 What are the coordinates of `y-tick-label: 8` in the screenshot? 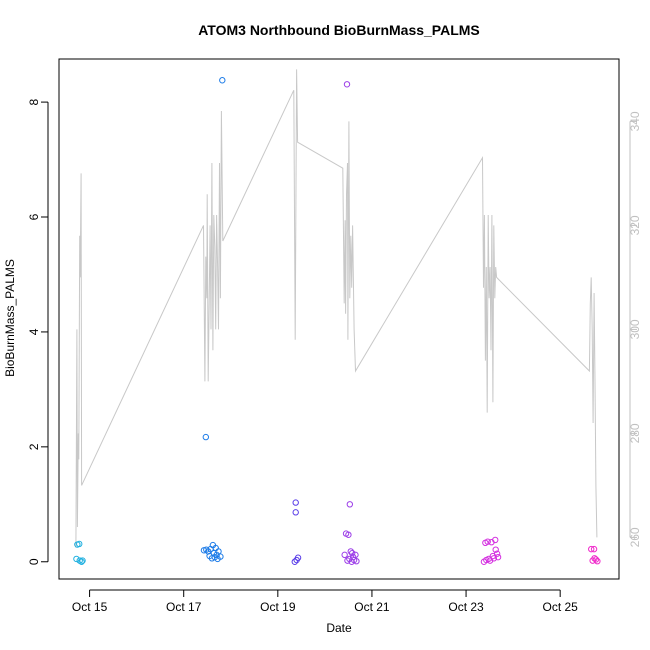 It's located at (34, 101).